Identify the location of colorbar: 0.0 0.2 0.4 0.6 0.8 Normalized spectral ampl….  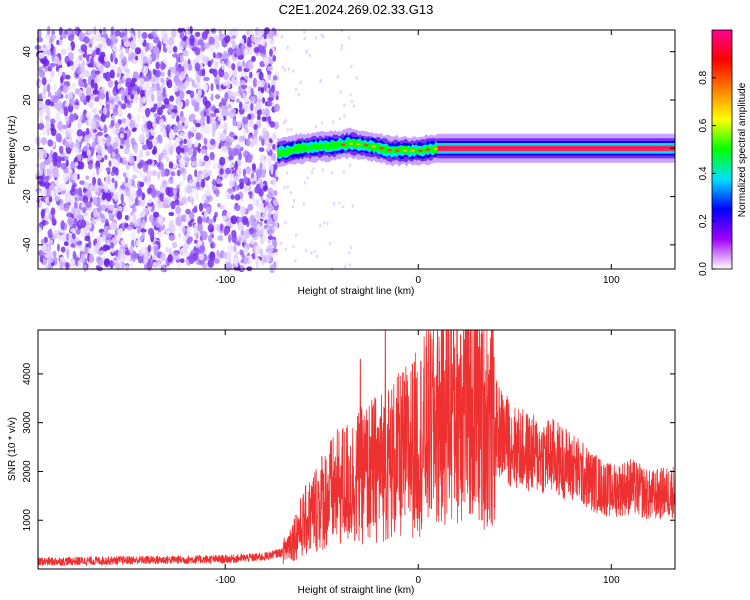
(723, 152).